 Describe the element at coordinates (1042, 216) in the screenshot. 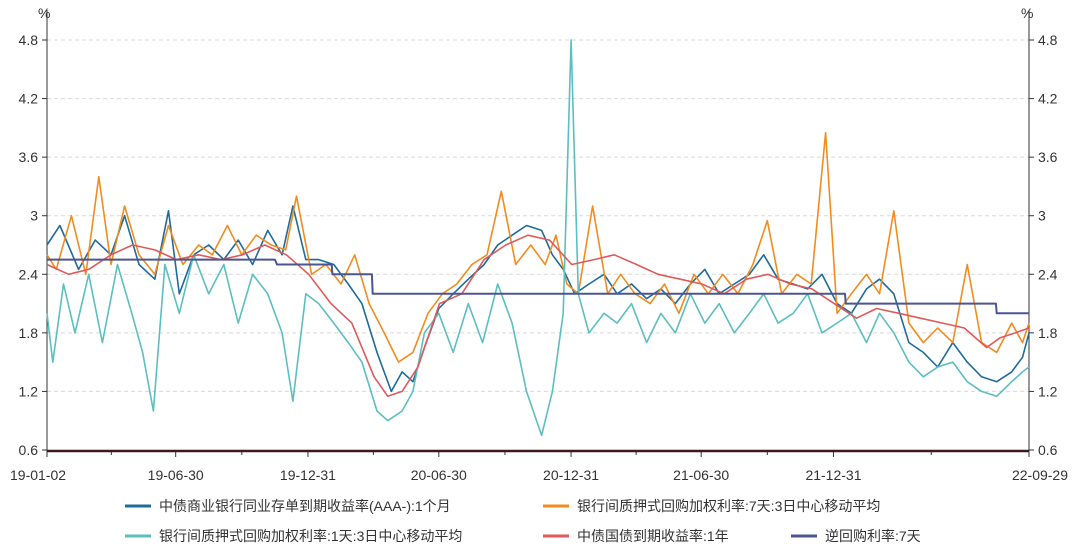

I see `y-tick-label-right: 3` at that location.